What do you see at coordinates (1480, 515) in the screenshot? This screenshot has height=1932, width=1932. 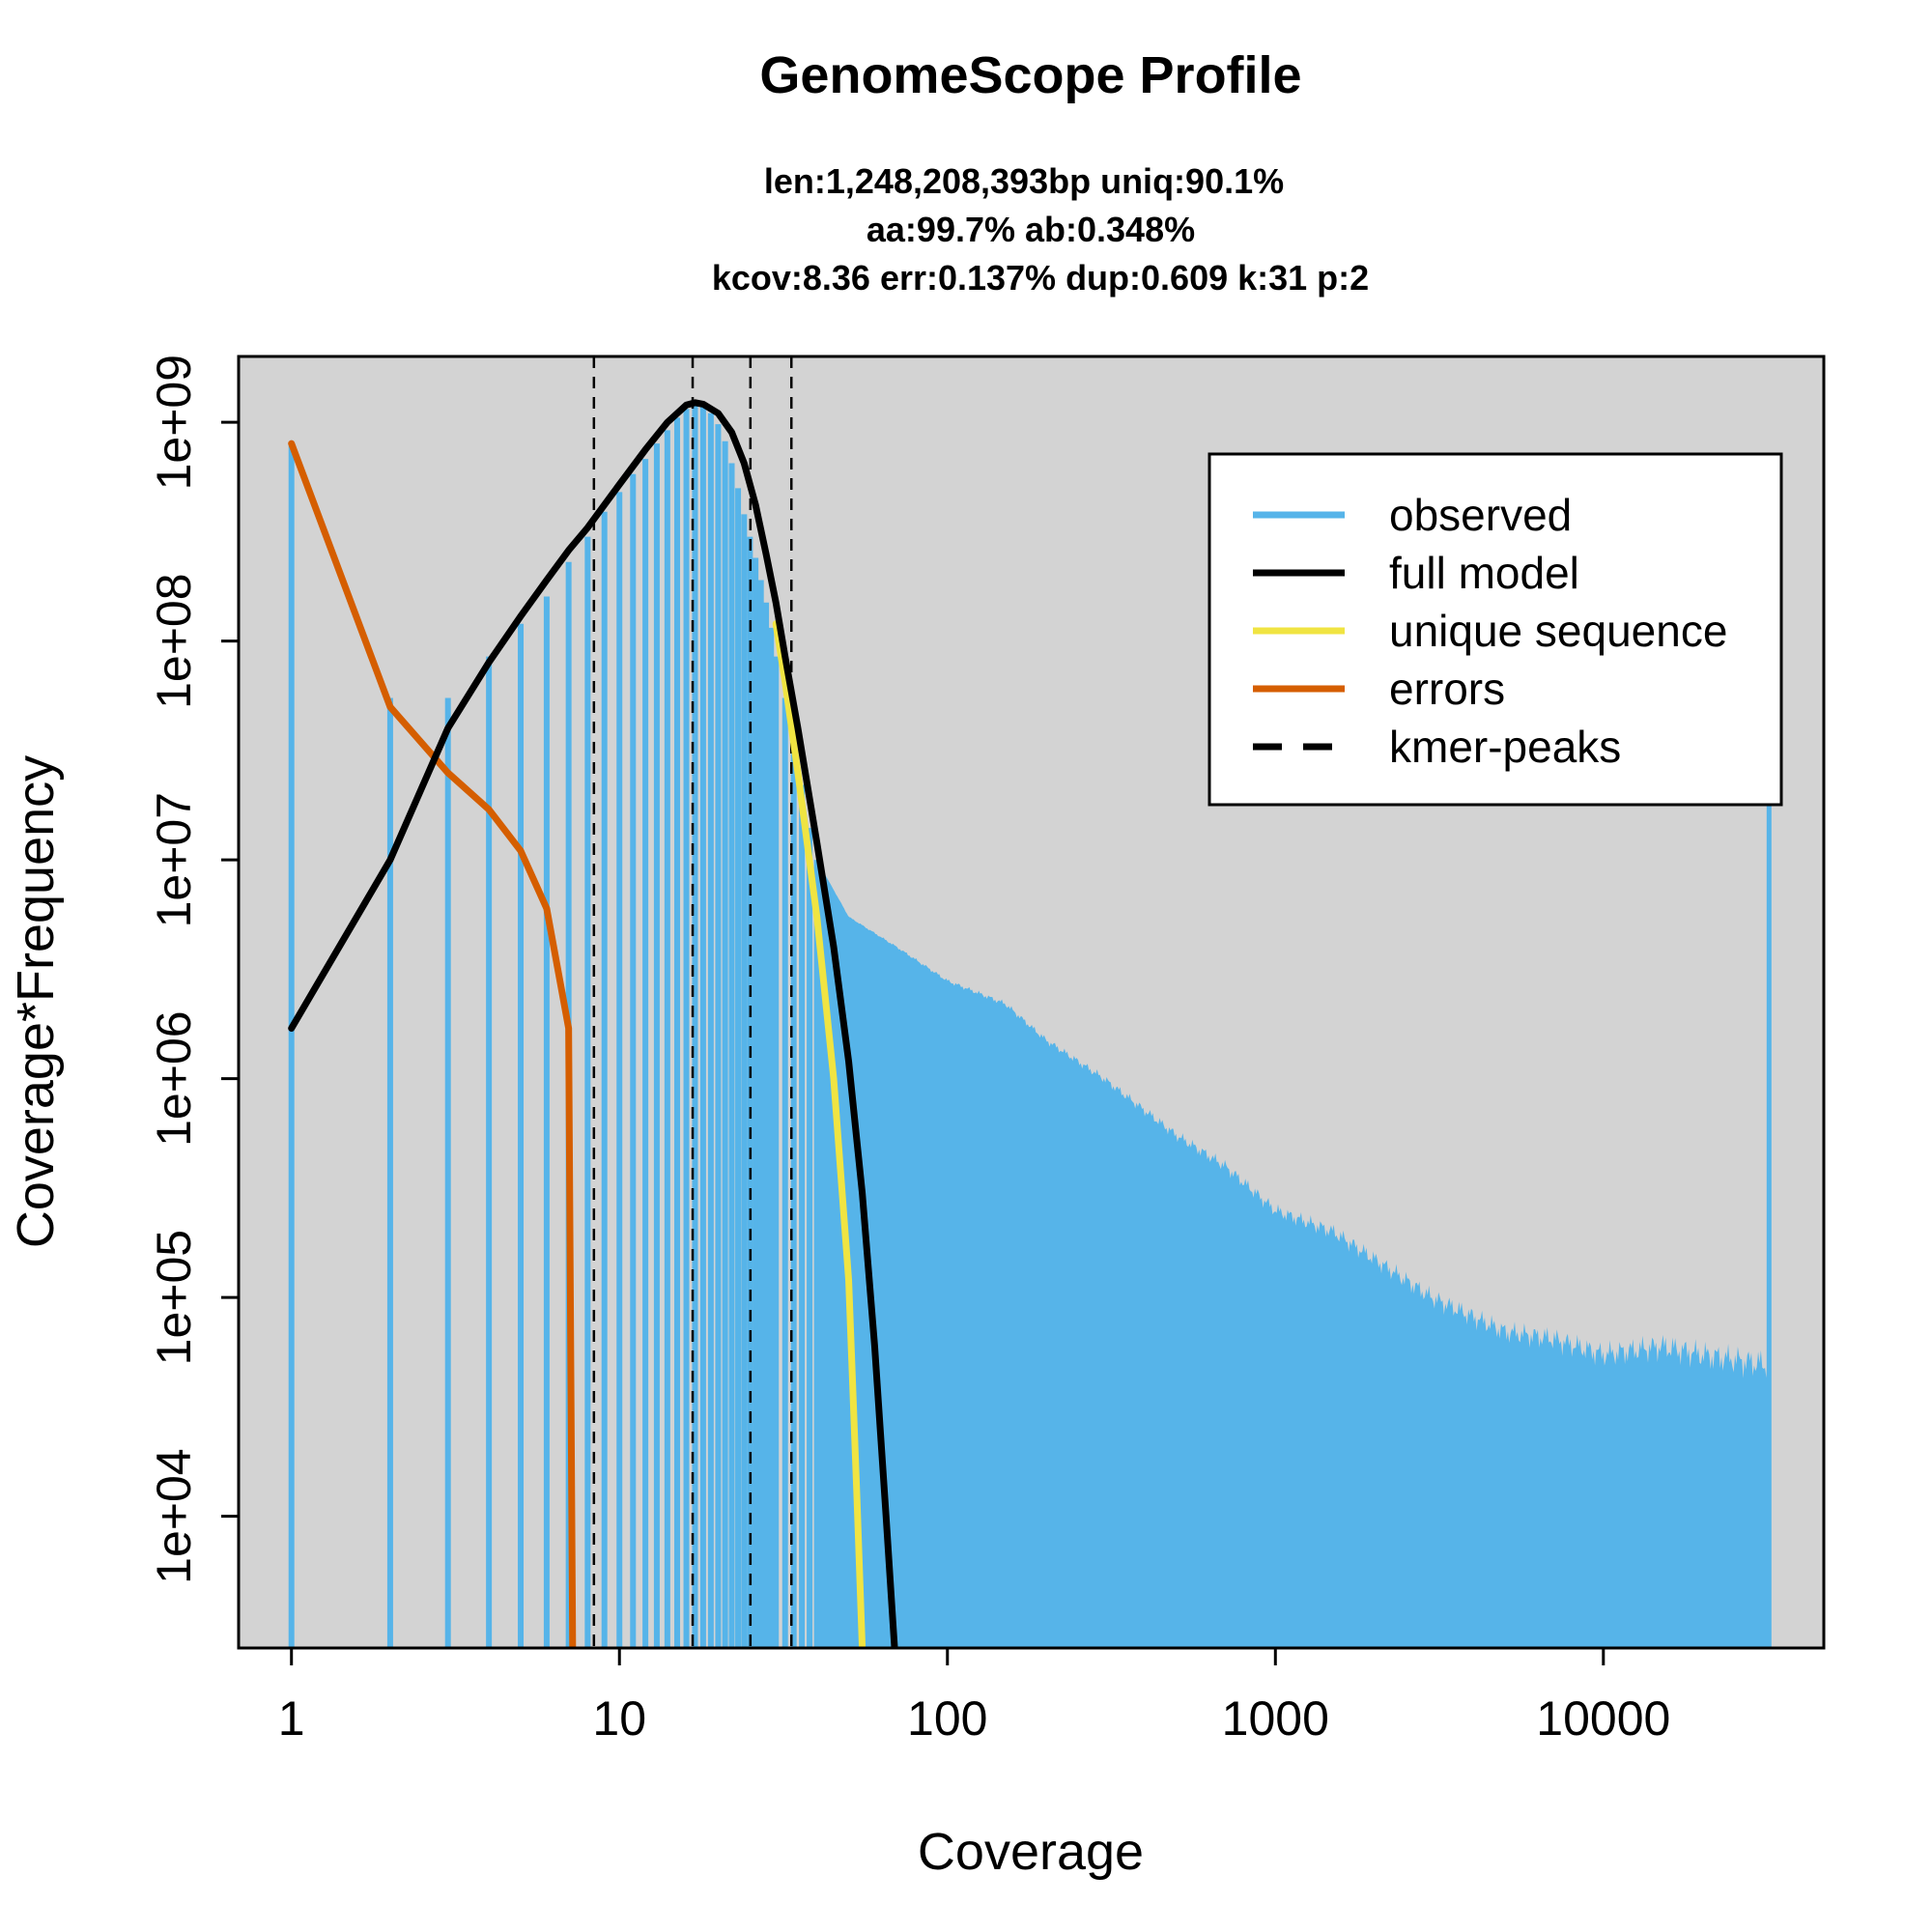 I see `legend-label: observed` at bounding box center [1480, 515].